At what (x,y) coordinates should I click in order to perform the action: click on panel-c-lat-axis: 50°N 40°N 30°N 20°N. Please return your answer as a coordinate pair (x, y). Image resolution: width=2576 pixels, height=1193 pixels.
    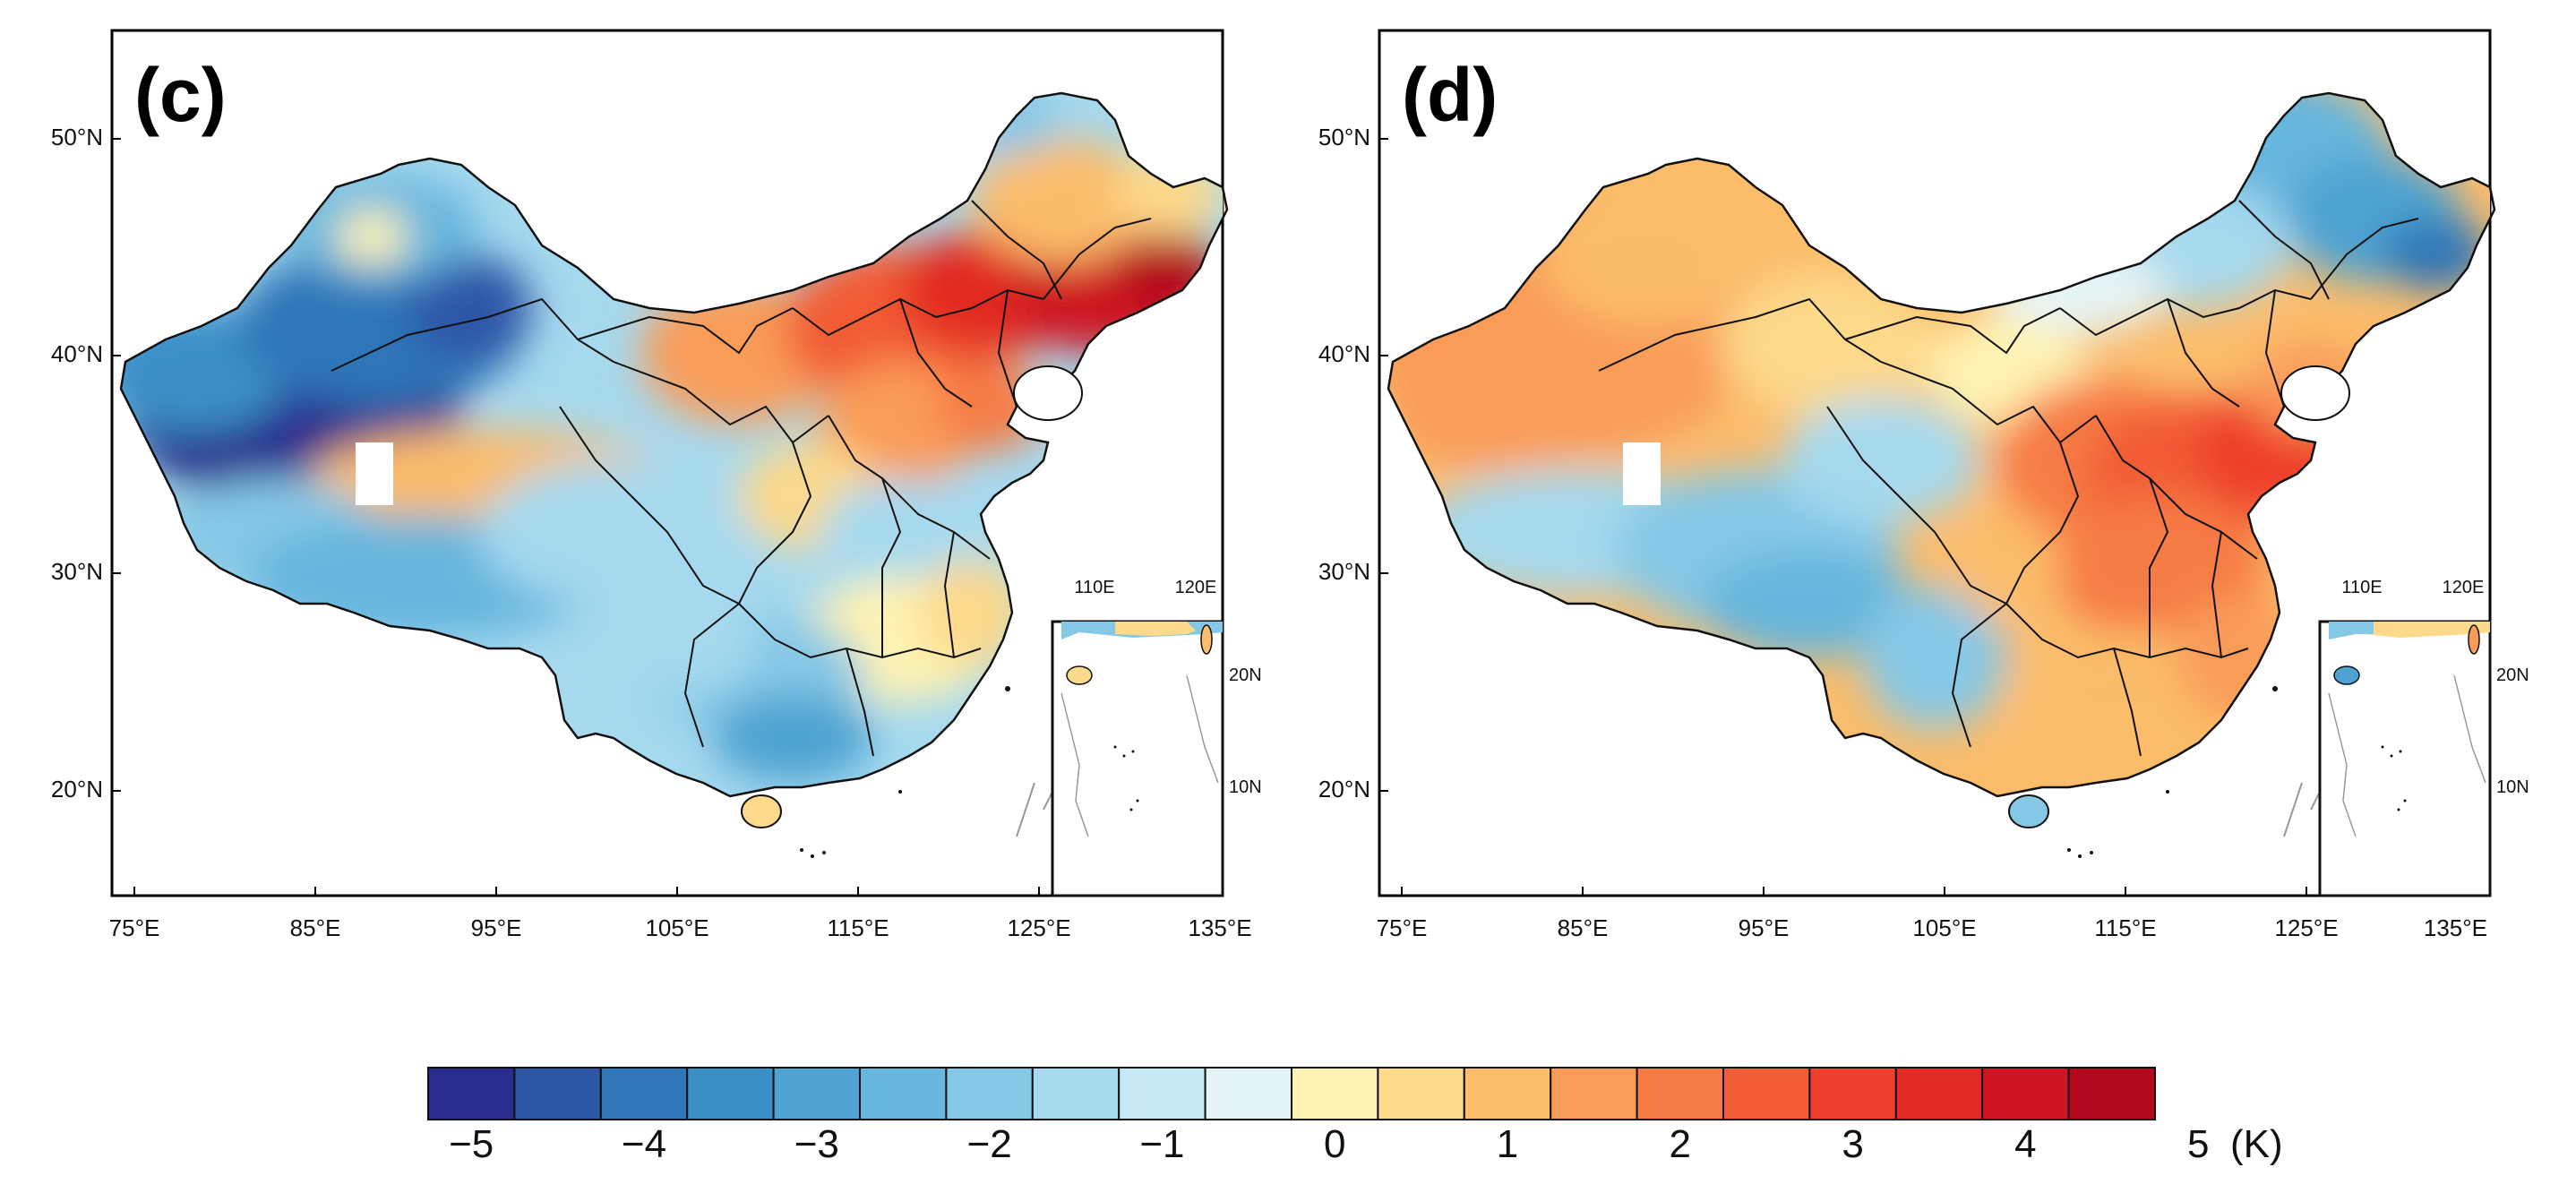
    Looking at the image, I should click on (77, 463).